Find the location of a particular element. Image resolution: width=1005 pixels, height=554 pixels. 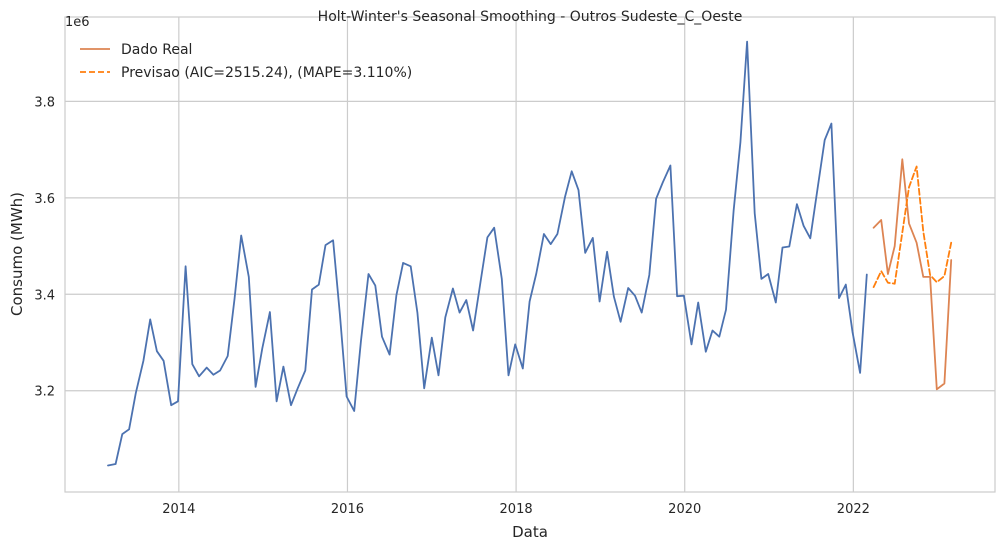

y-tick-label: 3.2 is located at coordinates (44, 392).